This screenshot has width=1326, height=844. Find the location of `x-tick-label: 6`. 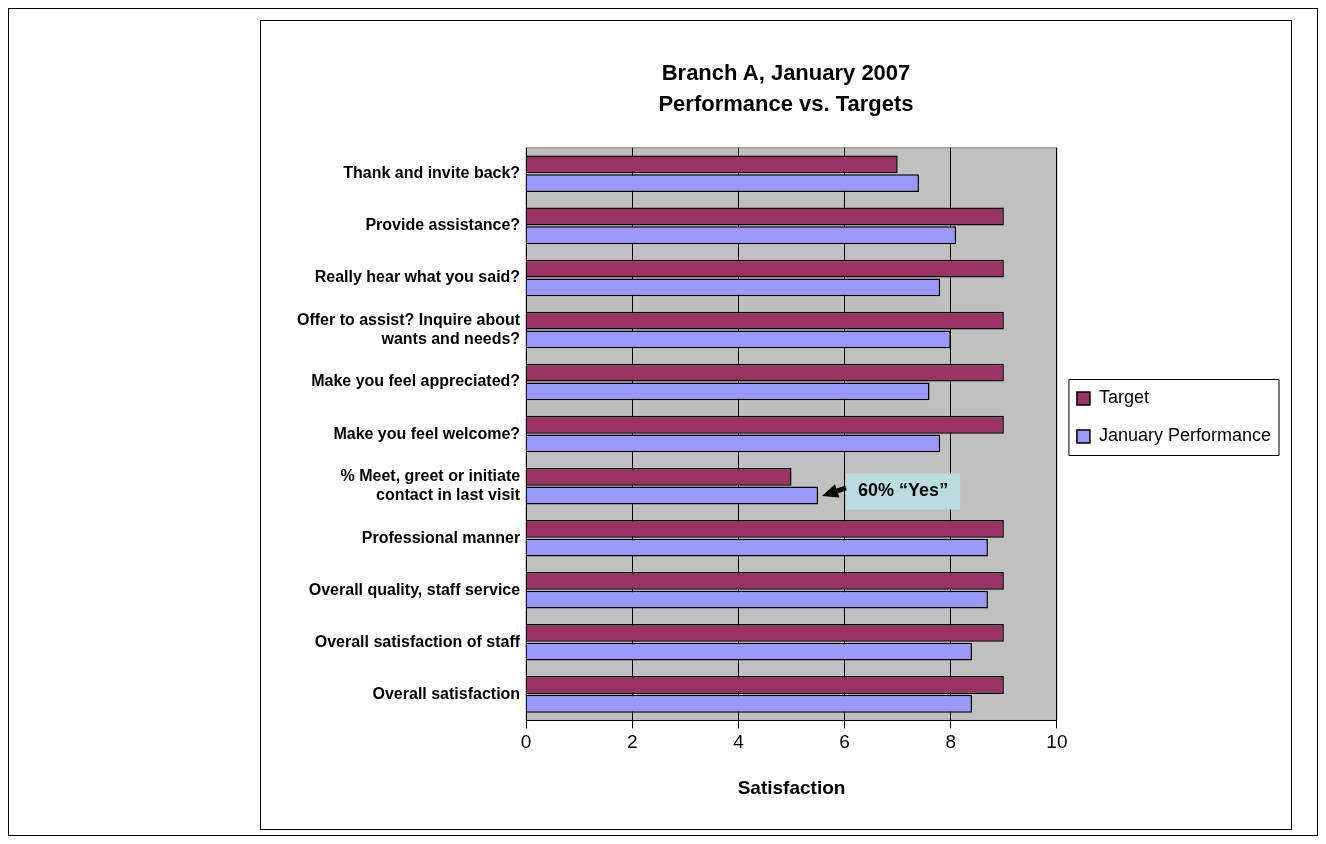

x-tick-label: 6 is located at coordinates (844, 742).